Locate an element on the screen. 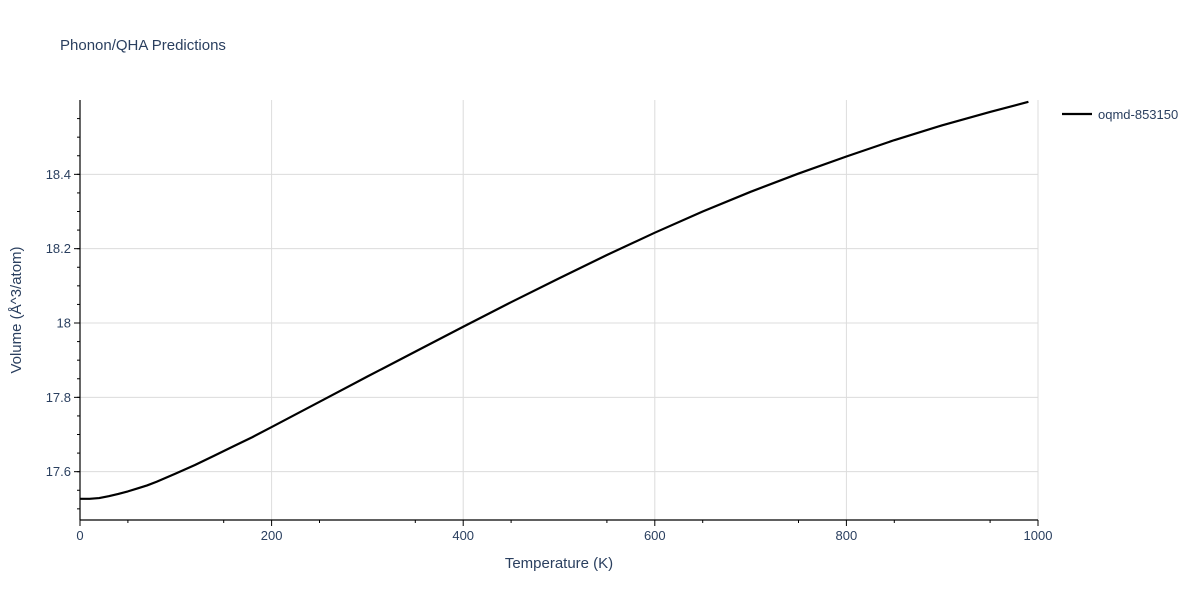 The height and width of the screenshot is (600, 1200). legend-label: oqmd-853150 is located at coordinates (1138, 114).